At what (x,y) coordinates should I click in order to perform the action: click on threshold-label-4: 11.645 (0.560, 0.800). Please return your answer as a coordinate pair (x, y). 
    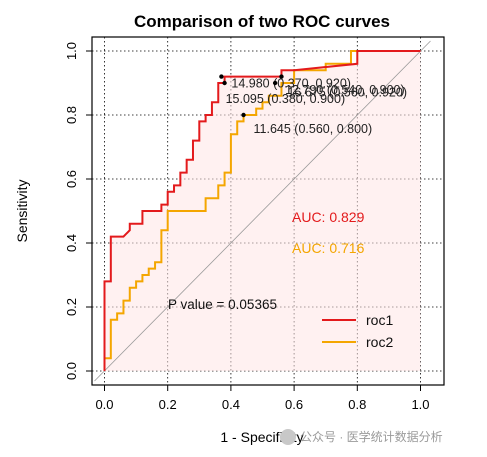
    Looking at the image, I should click on (313, 129).